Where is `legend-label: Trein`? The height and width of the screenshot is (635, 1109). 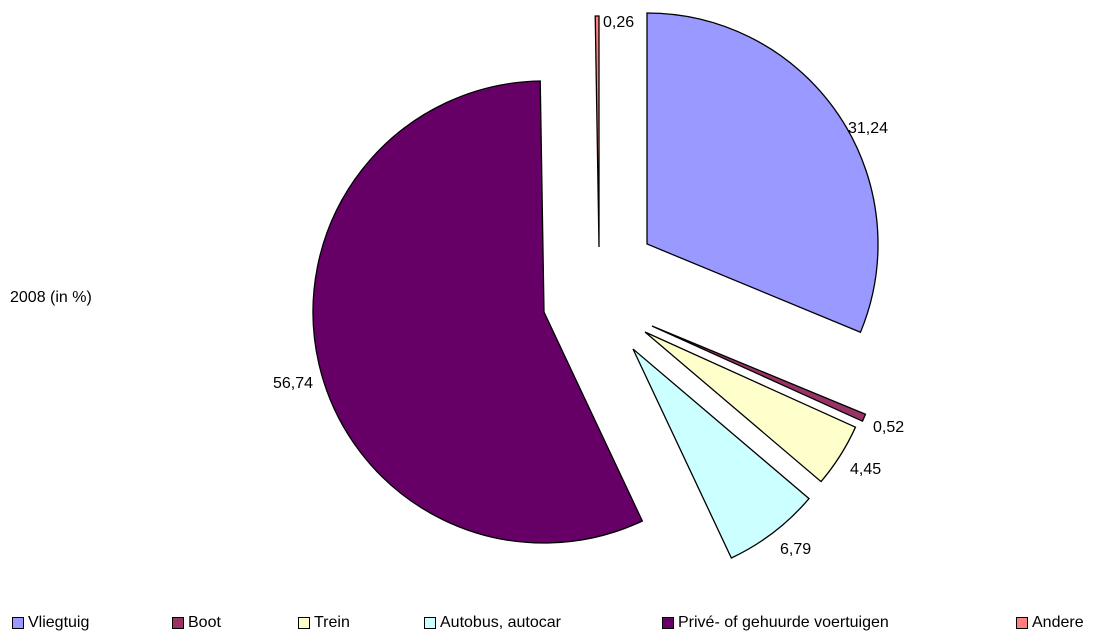 legend-label: Trein is located at coordinates (332, 622).